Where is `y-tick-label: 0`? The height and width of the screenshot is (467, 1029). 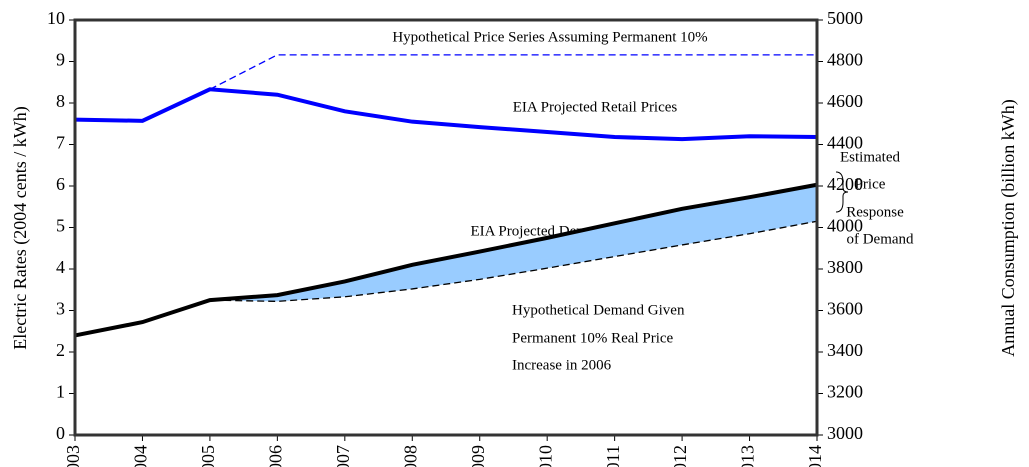
y-tick-label: 0 is located at coordinates (60, 433).